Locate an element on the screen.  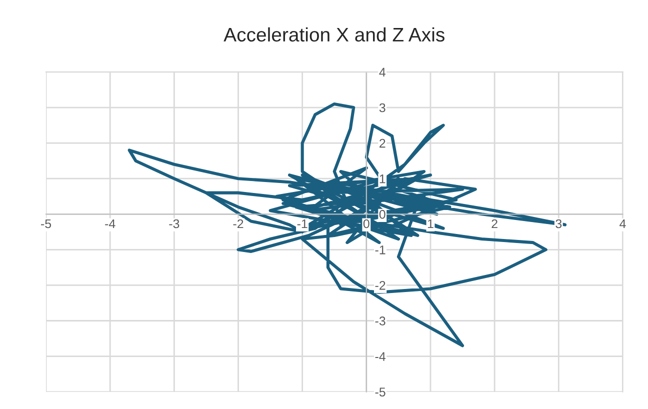
y-tick-label: -2 is located at coordinates (380, 285).